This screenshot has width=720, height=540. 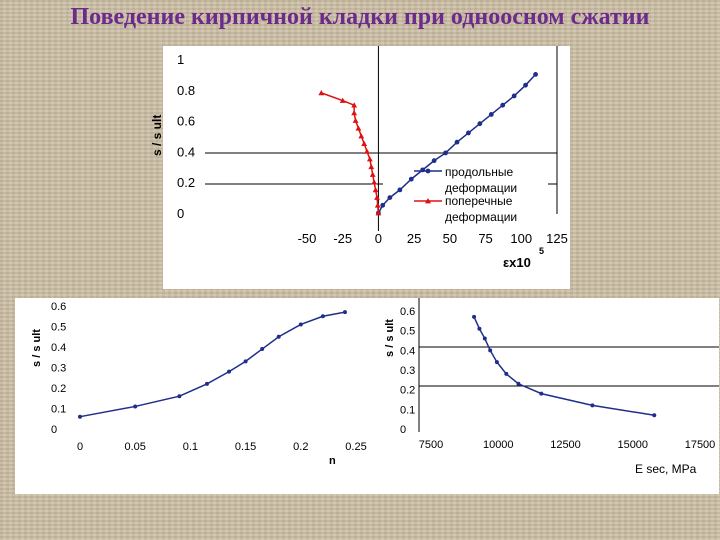 What do you see at coordinates (521, 238) in the screenshot?
I see `x-tick-label: 100` at bounding box center [521, 238].